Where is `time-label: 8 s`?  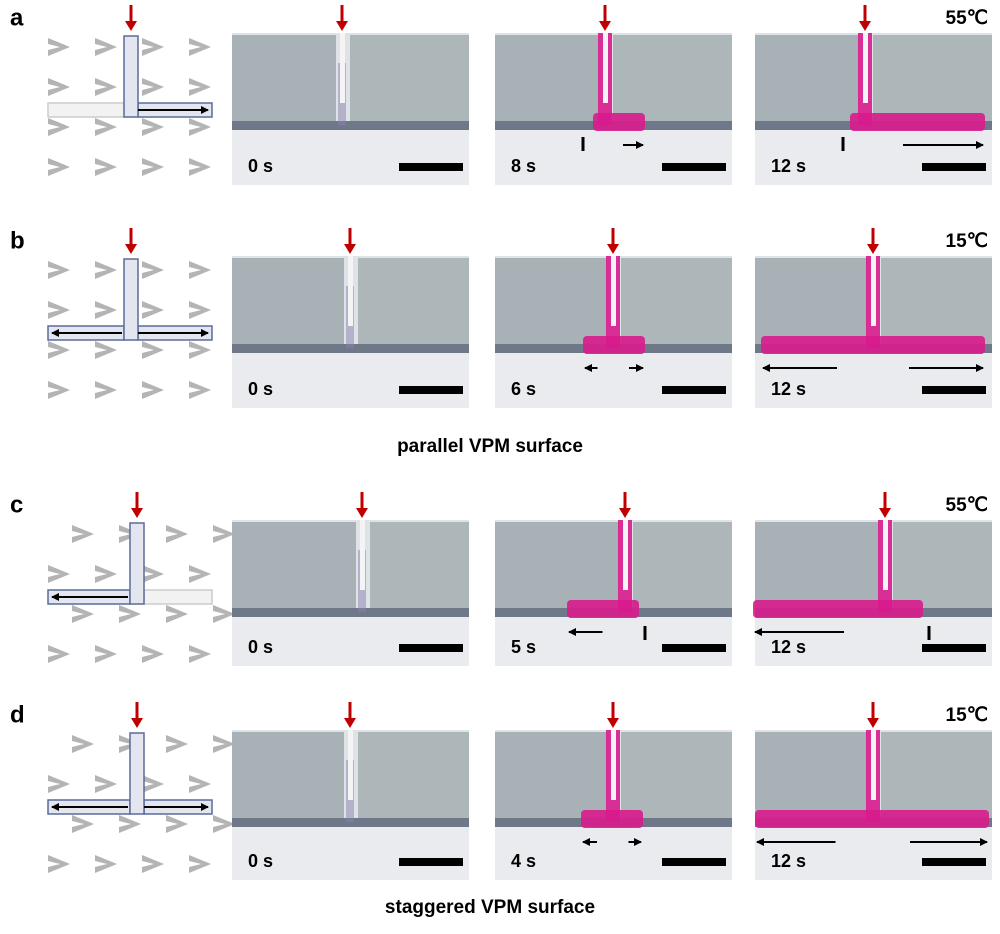
time-label: 8 s is located at coordinates (523, 166).